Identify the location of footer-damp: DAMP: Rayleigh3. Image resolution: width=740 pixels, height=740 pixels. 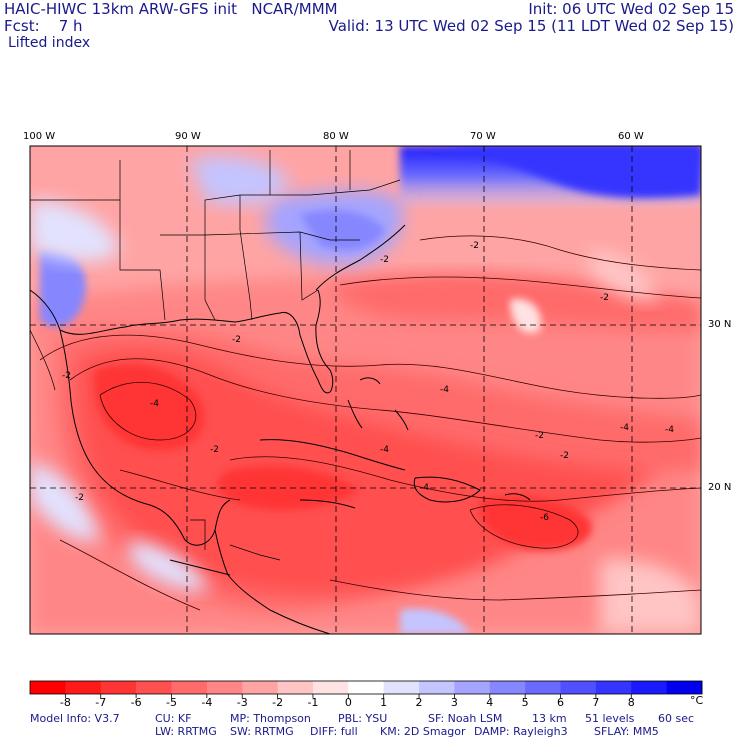
(521, 731).